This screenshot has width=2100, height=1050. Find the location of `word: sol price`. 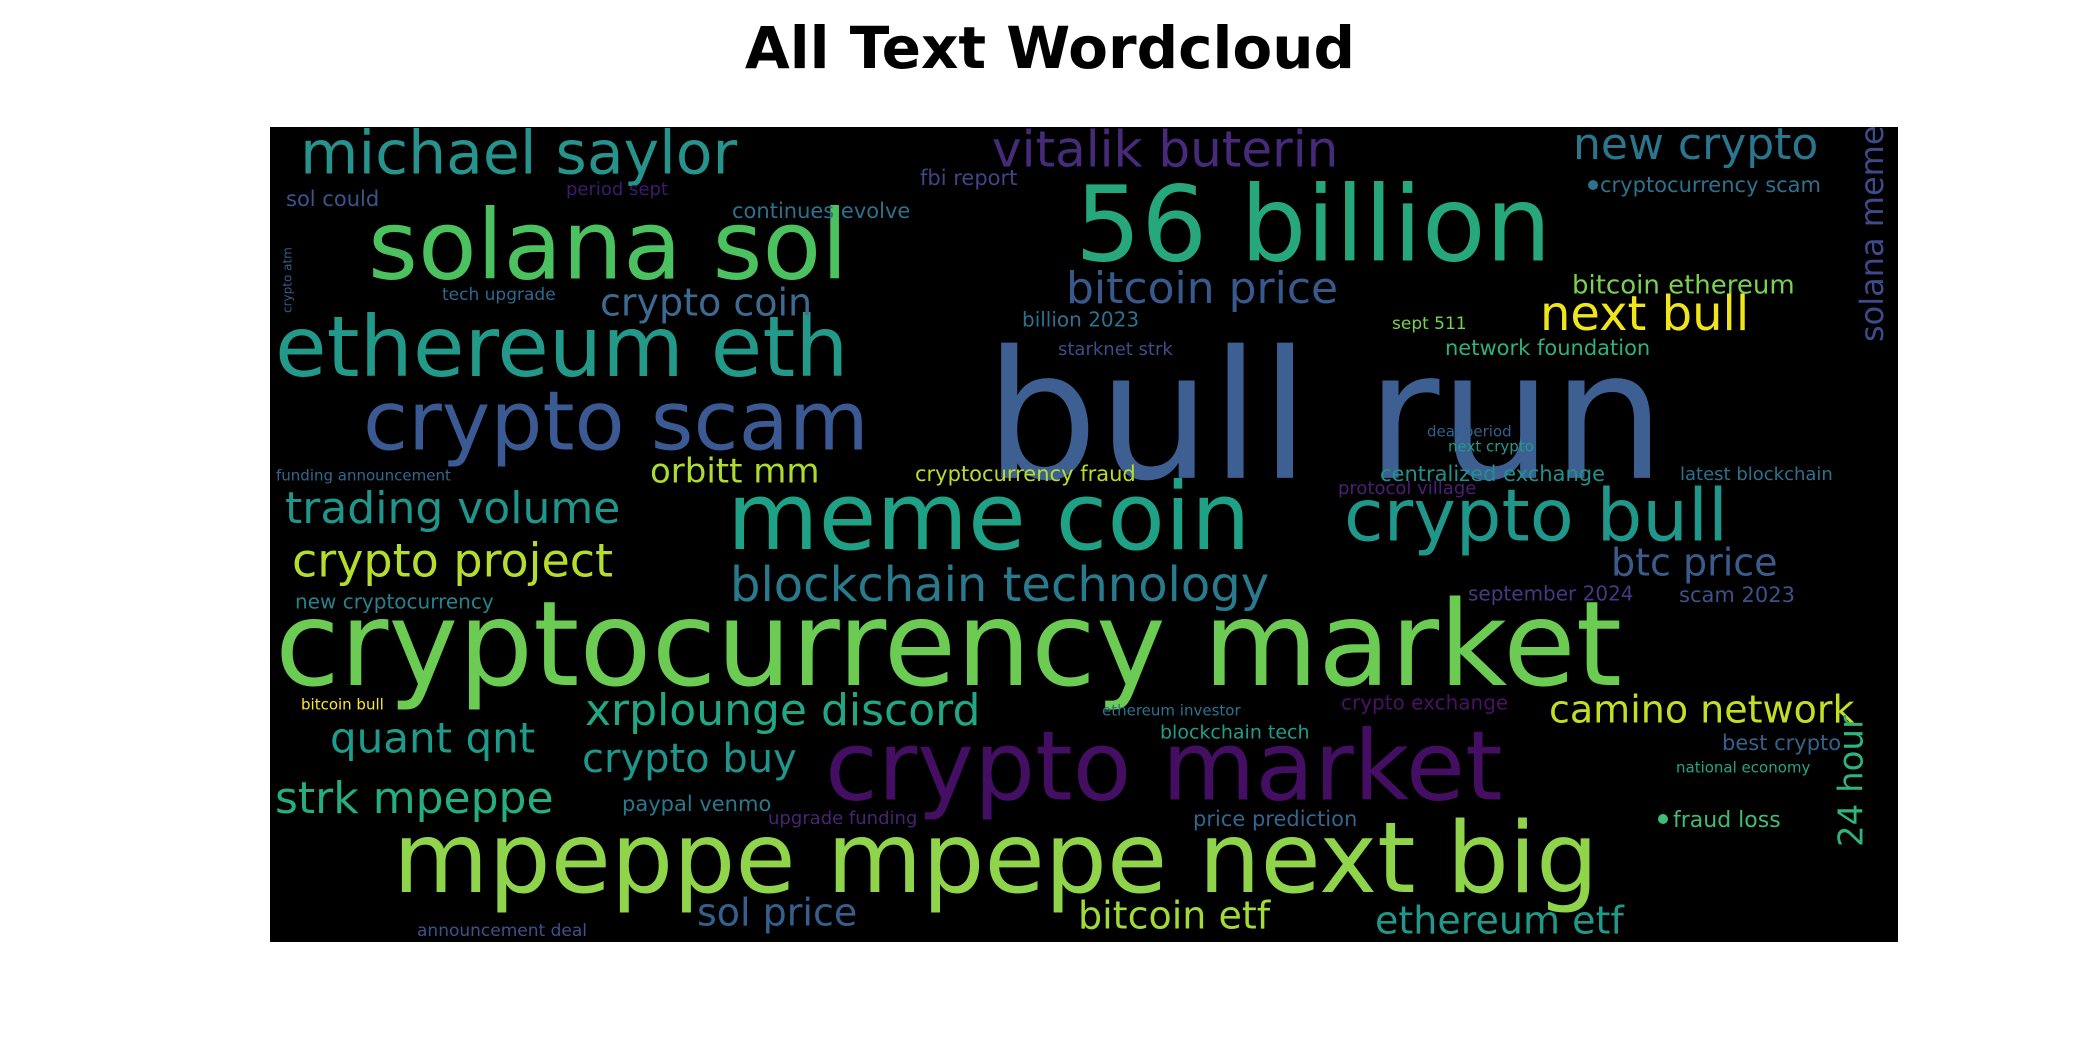

word: sol price is located at coordinates (777, 913).